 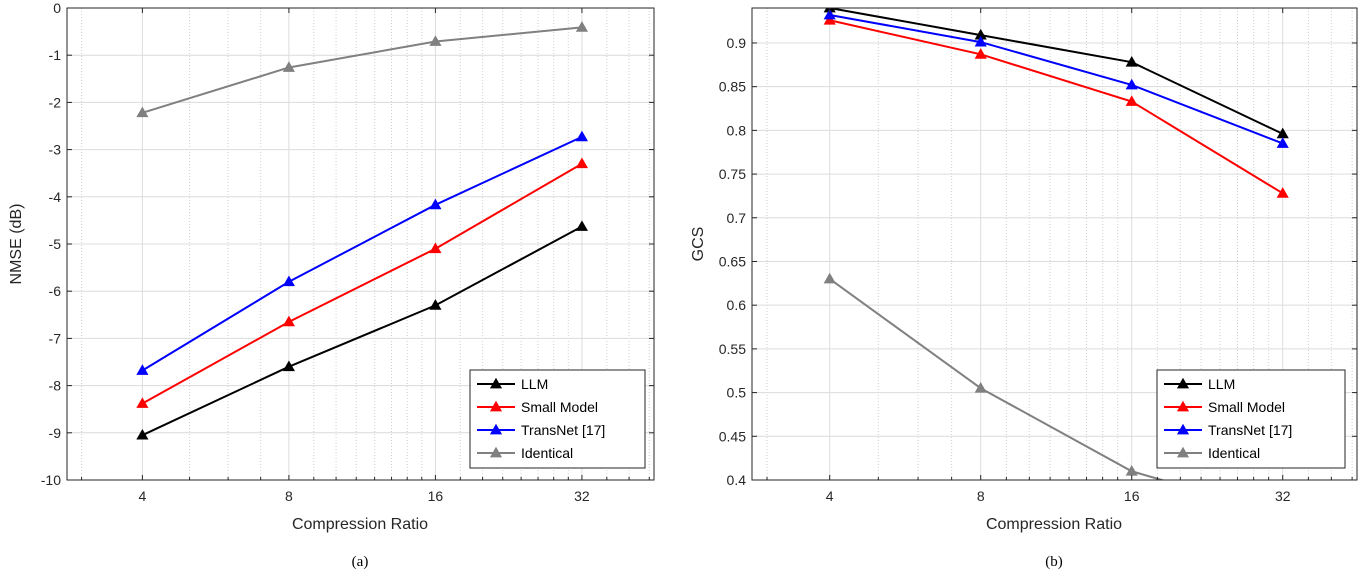 I want to click on y-tick-label: -7, so click(x=55, y=338).